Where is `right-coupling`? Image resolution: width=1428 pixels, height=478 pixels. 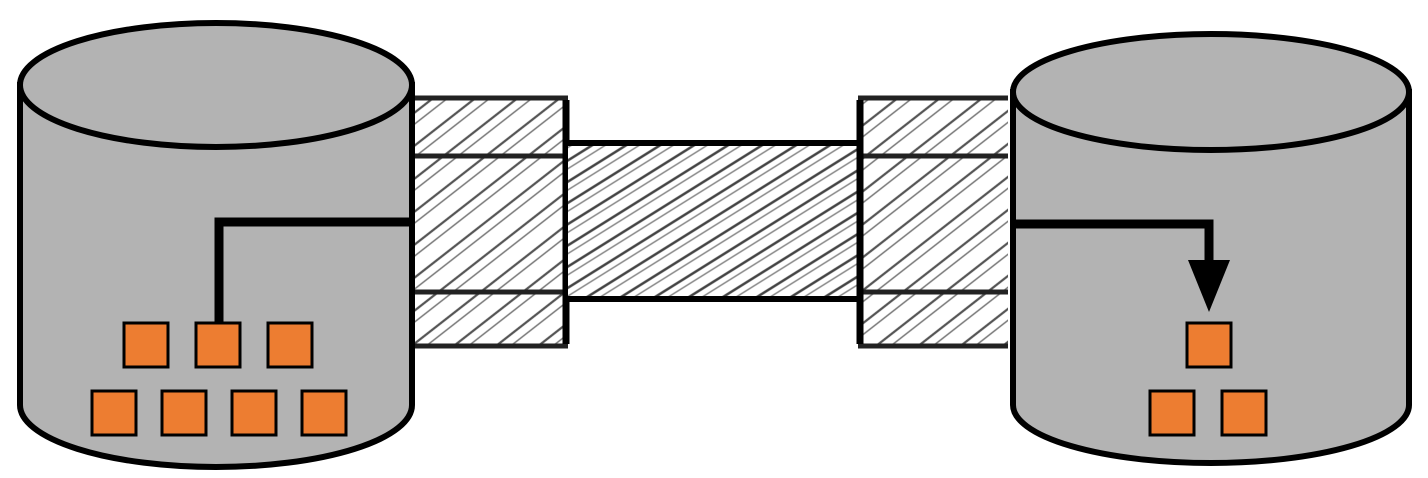
right-coupling is located at coordinates (932, 222).